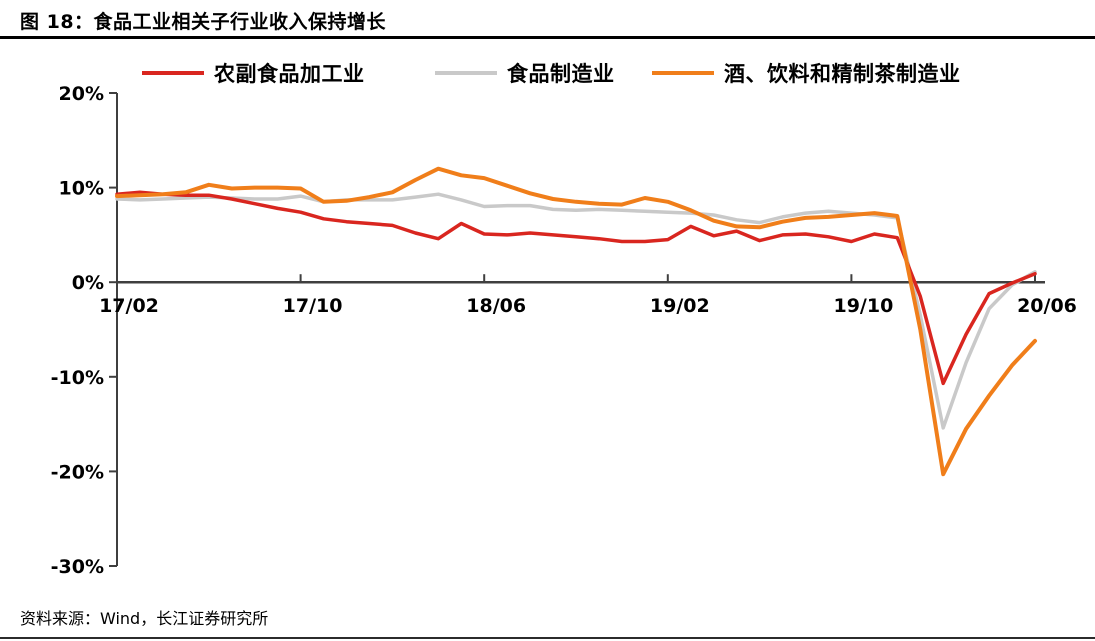 This screenshot has width=1095, height=641. Describe the element at coordinates (863, 306) in the screenshot. I see `x-axis-label: 19/10` at that location.